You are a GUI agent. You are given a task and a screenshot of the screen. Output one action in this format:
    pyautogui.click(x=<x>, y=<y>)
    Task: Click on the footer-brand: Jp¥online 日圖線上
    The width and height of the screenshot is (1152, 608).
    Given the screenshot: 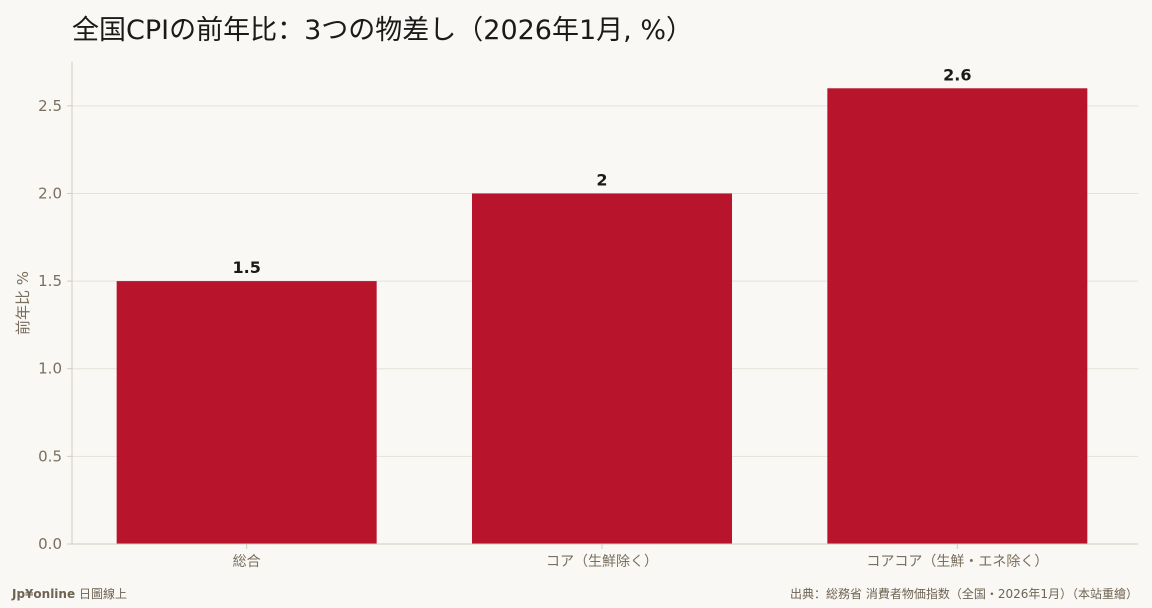 What is the action you would take?
    pyautogui.click(x=69, y=593)
    